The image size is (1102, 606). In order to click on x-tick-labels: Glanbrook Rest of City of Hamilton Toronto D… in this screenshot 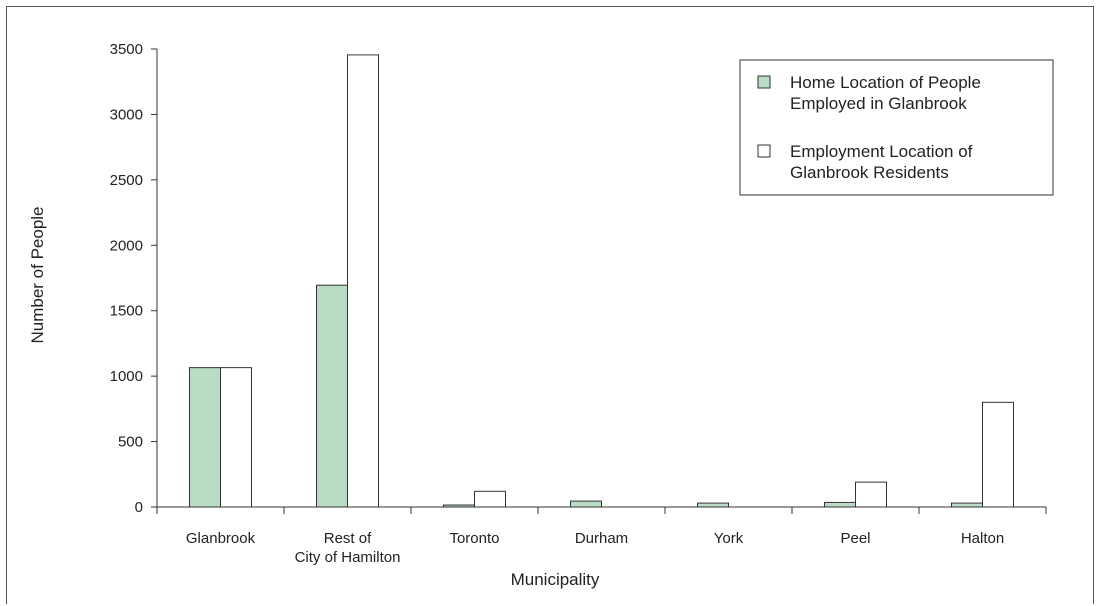, I will do `click(595, 548)`.